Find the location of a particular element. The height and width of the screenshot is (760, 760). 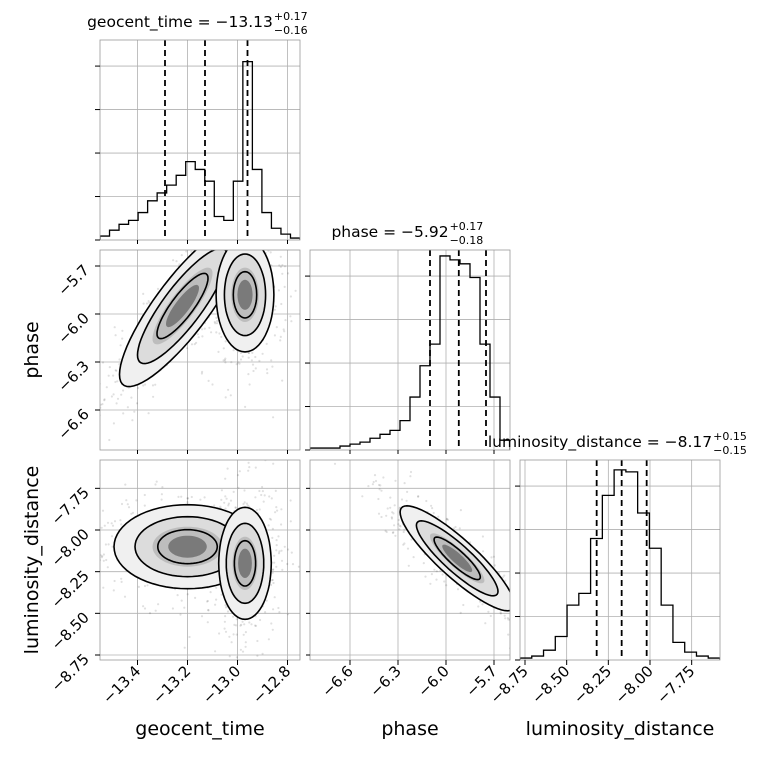

x-tick-label: −6.6 is located at coordinates (337, 681).